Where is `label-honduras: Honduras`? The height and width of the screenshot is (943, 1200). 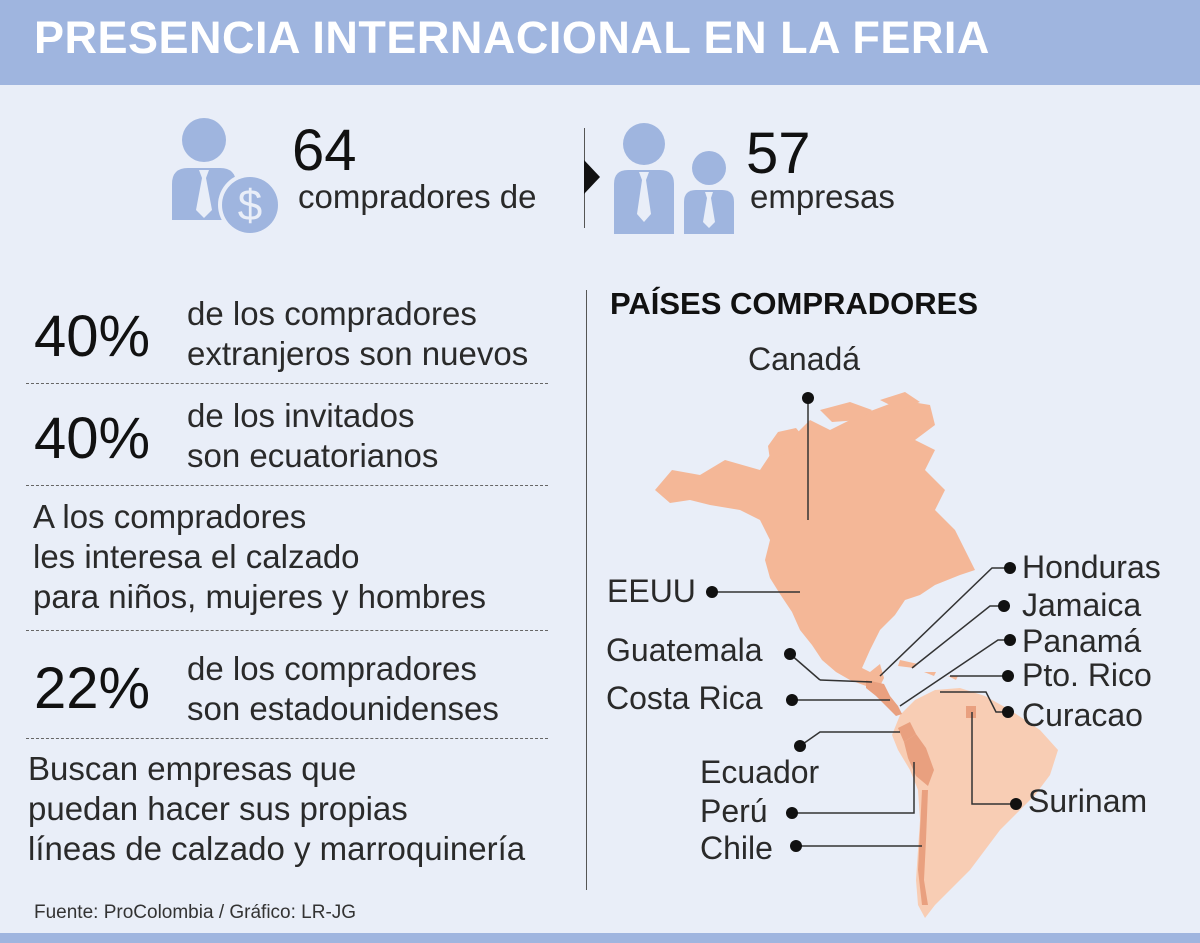 label-honduras: Honduras is located at coordinates (1091, 567).